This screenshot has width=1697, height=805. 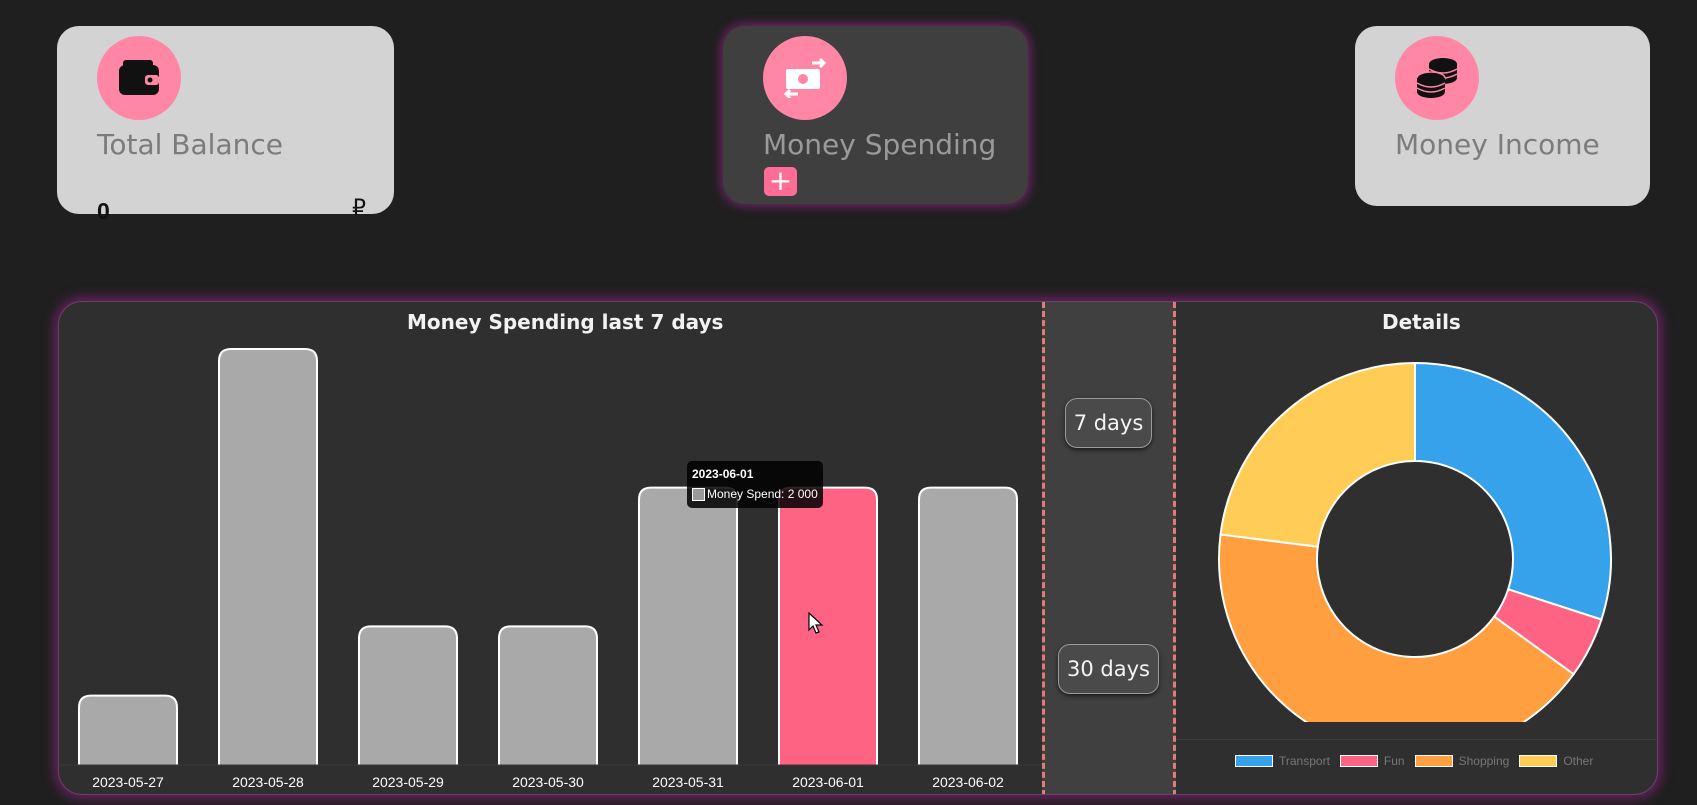 I want to click on legend-label: Fun, so click(x=1394, y=761).